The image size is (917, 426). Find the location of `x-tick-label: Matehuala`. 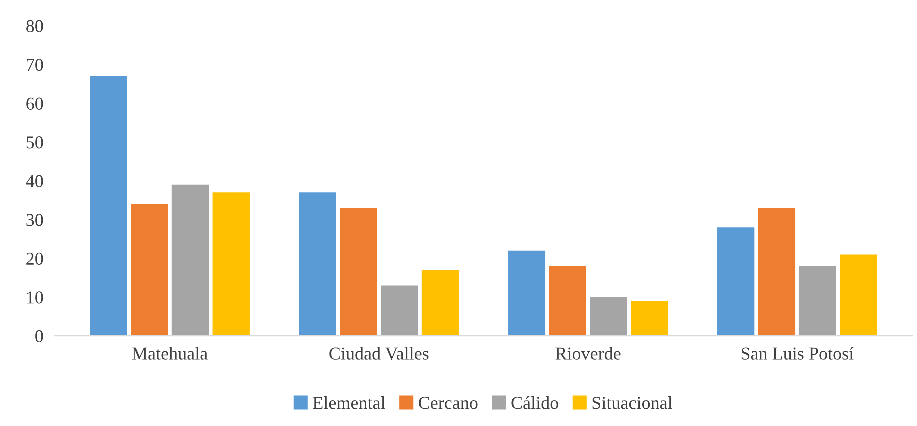

x-tick-label: Matehuala is located at coordinates (170, 353).